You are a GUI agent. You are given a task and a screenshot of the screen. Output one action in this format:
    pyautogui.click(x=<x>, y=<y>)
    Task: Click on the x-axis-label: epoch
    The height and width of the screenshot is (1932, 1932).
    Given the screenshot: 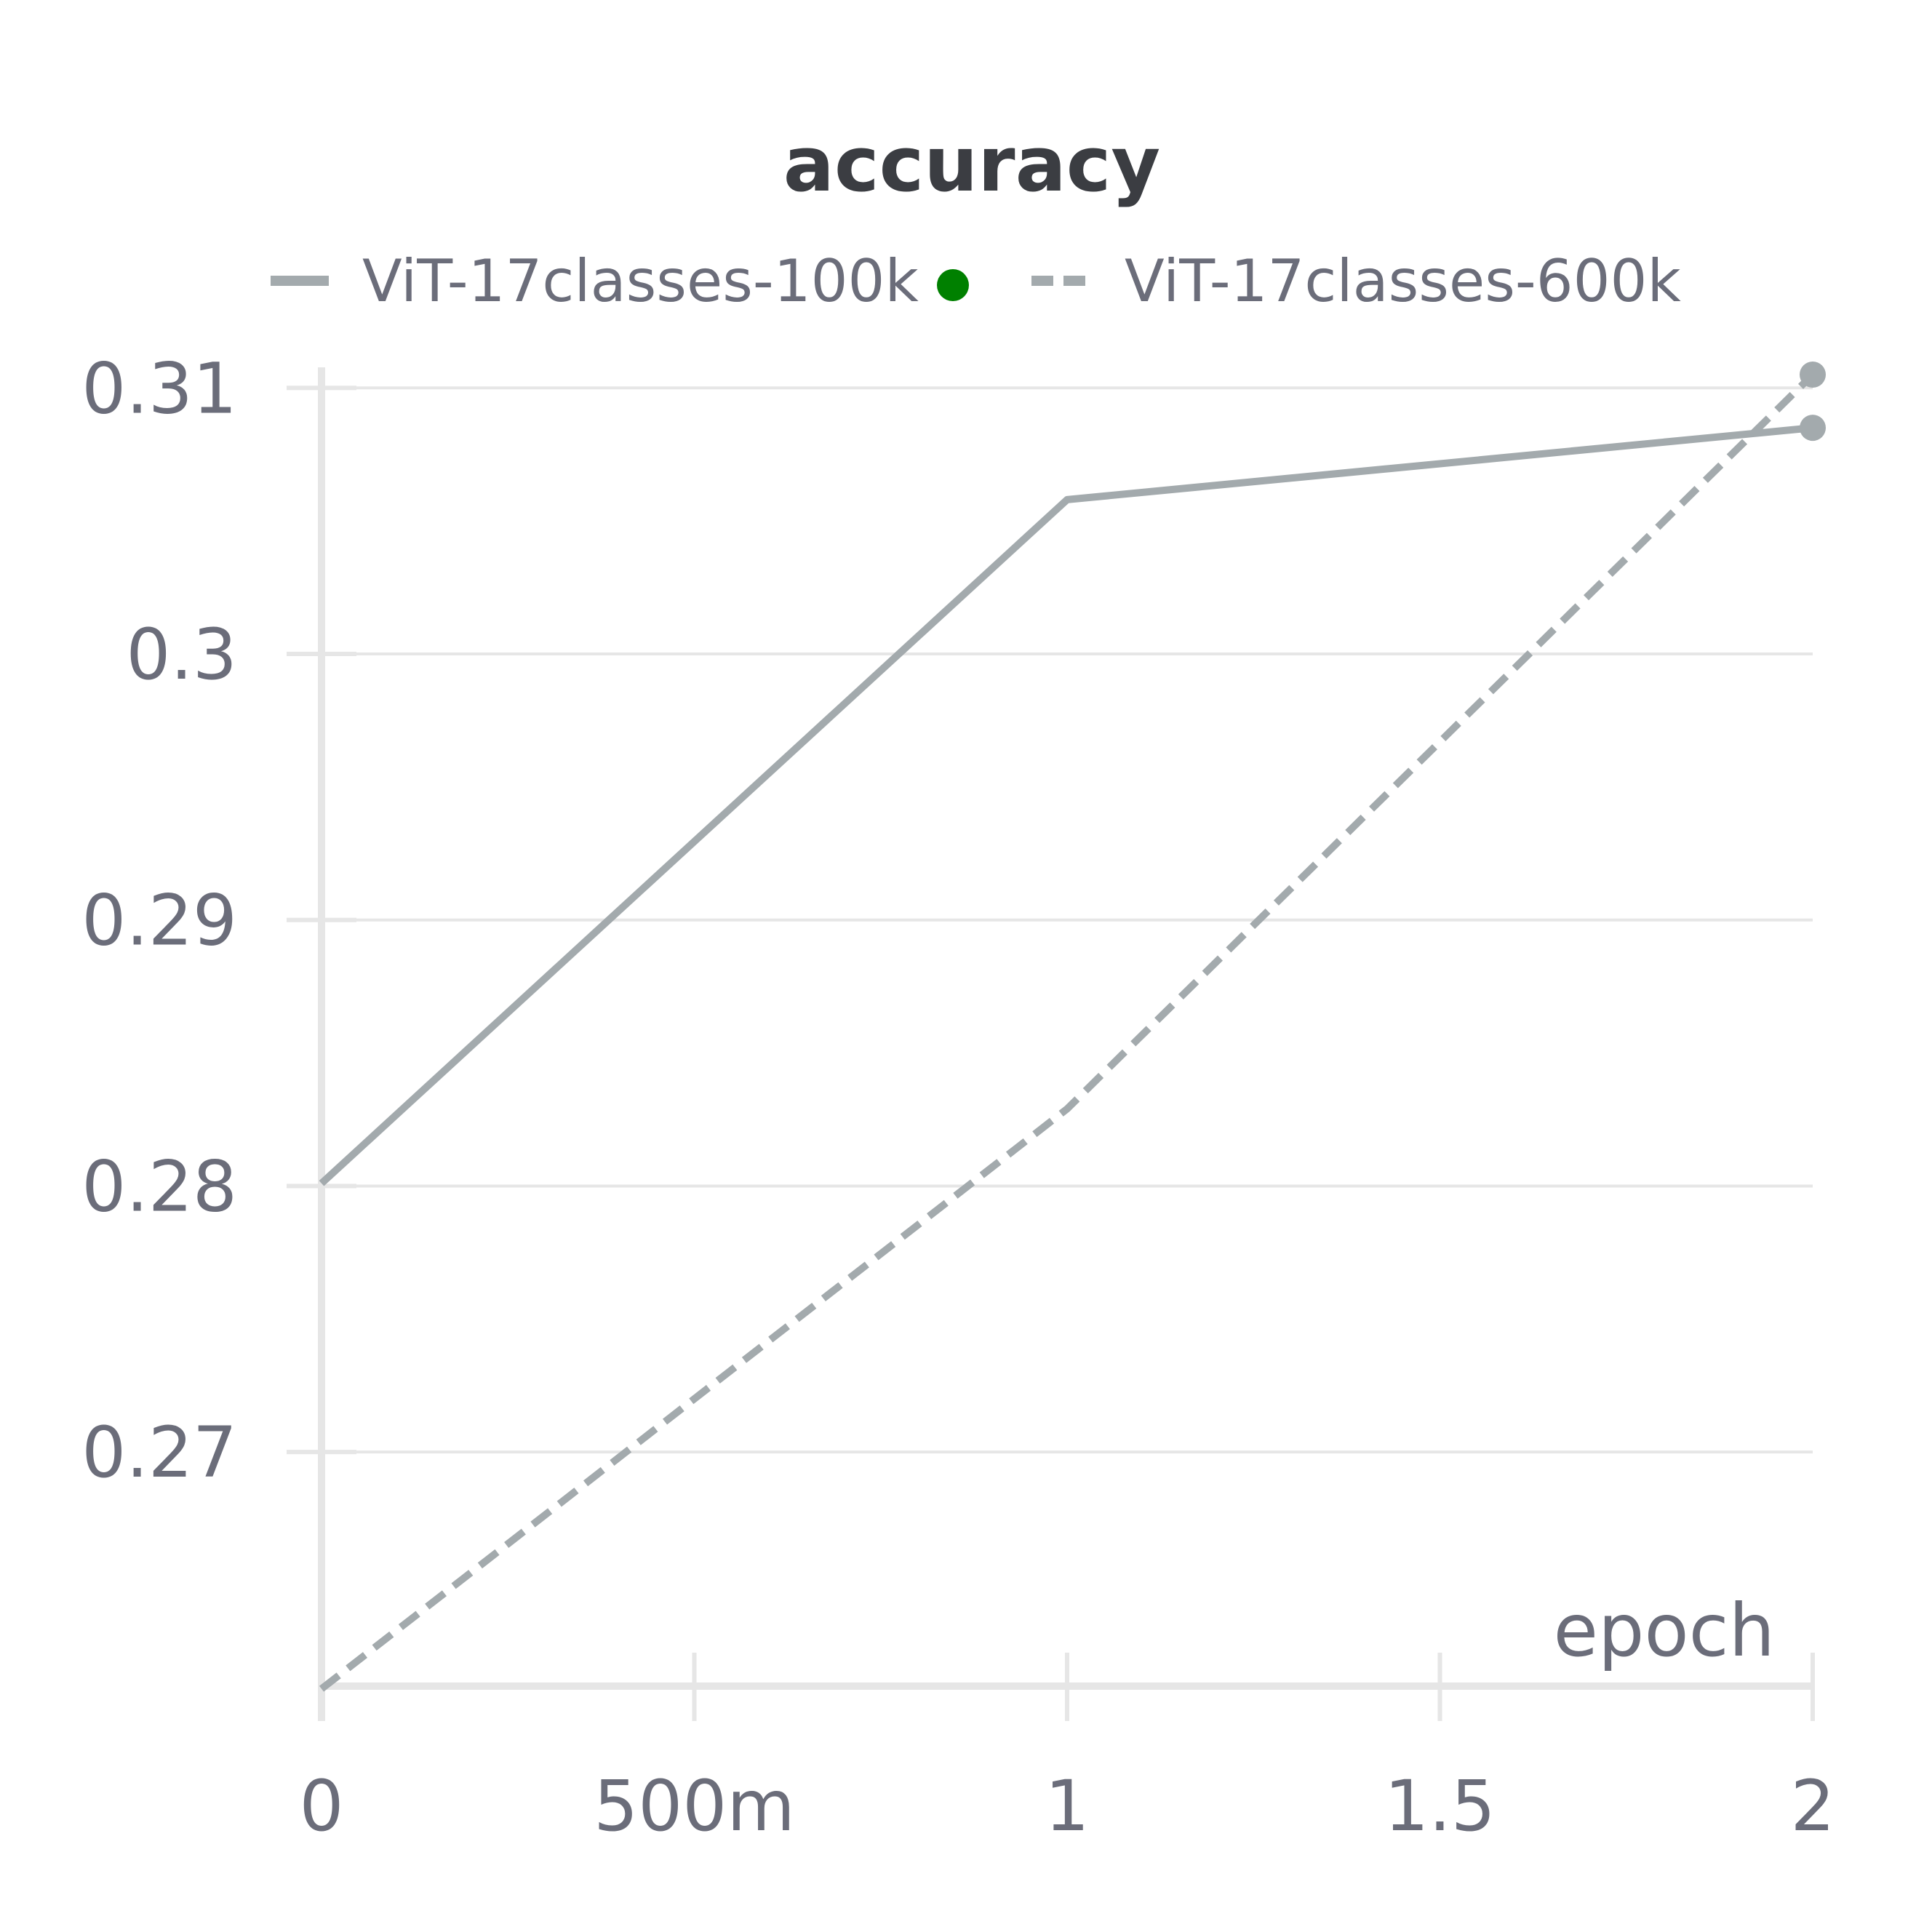 What is the action you would take?
    pyautogui.click(x=1664, y=1631)
    